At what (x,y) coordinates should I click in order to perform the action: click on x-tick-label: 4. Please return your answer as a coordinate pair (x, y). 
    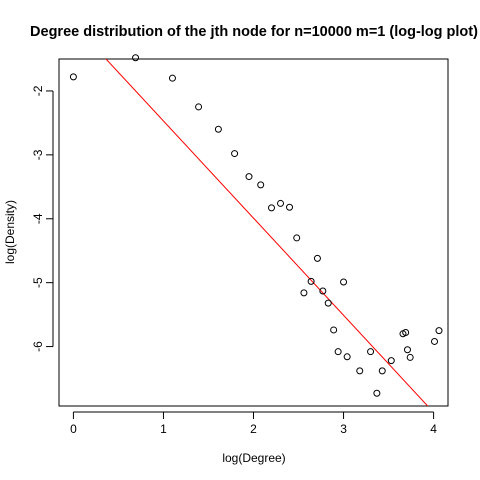
    Looking at the image, I should click on (433, 429).